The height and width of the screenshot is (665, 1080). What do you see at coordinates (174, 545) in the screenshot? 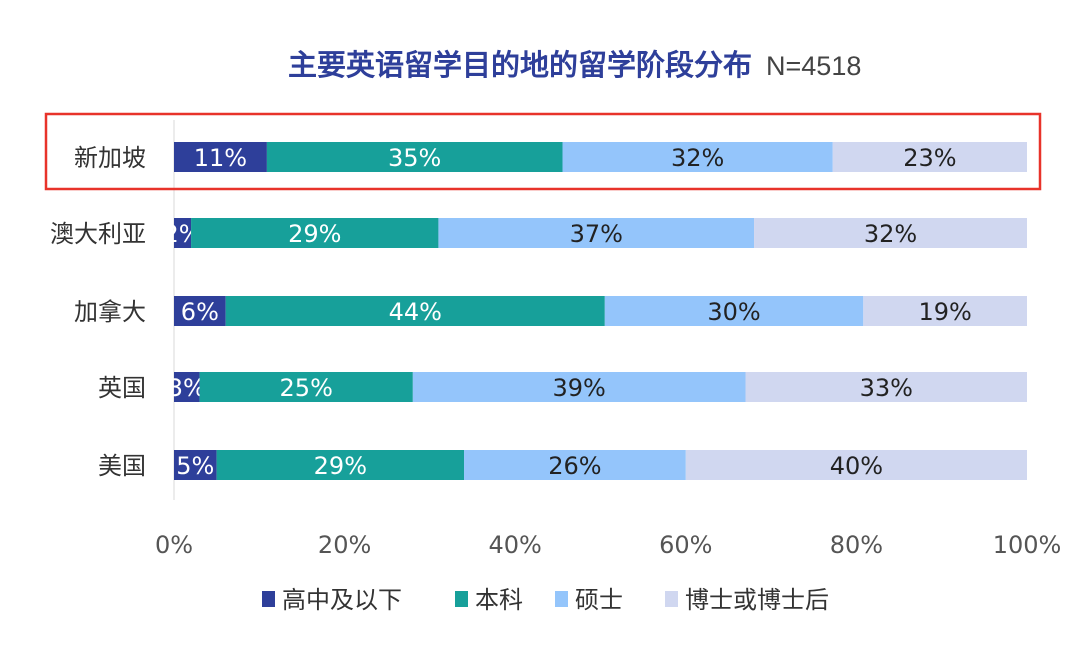
I see `x-tick-label: 0%` at bounding box center [174, 545].